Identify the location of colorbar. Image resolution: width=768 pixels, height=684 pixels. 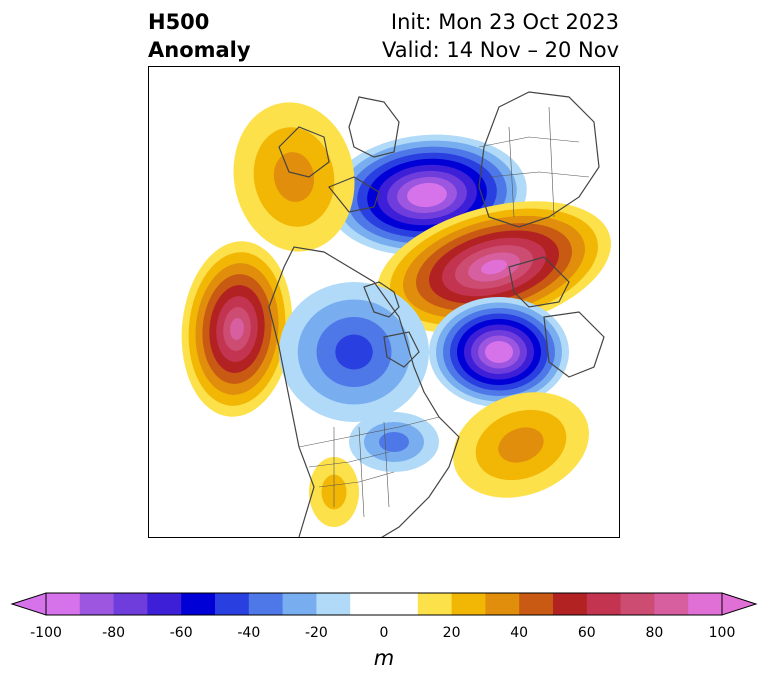
(384, 604).